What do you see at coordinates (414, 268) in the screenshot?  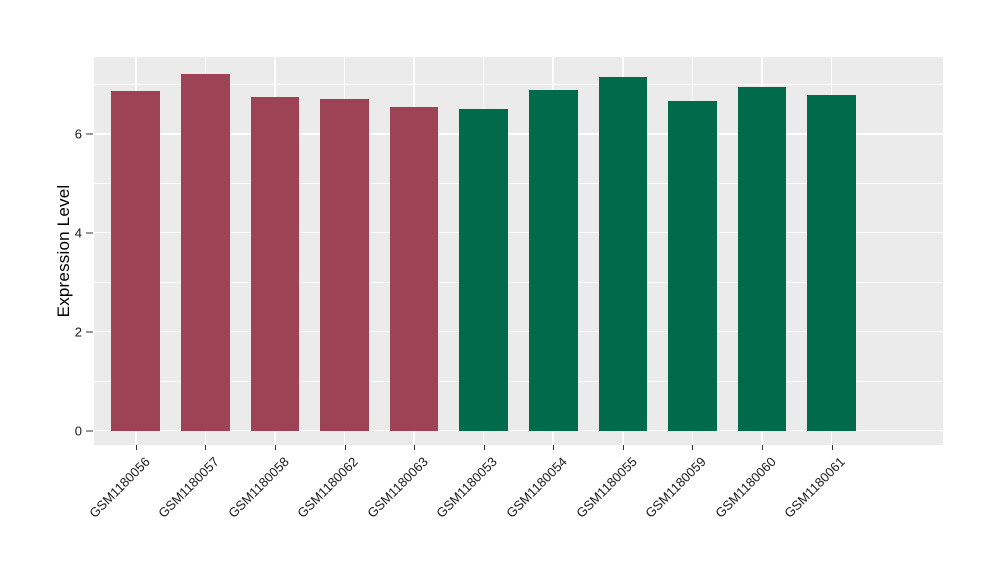 I see `bar-GSM1180063` at bounding box center [414, 268].